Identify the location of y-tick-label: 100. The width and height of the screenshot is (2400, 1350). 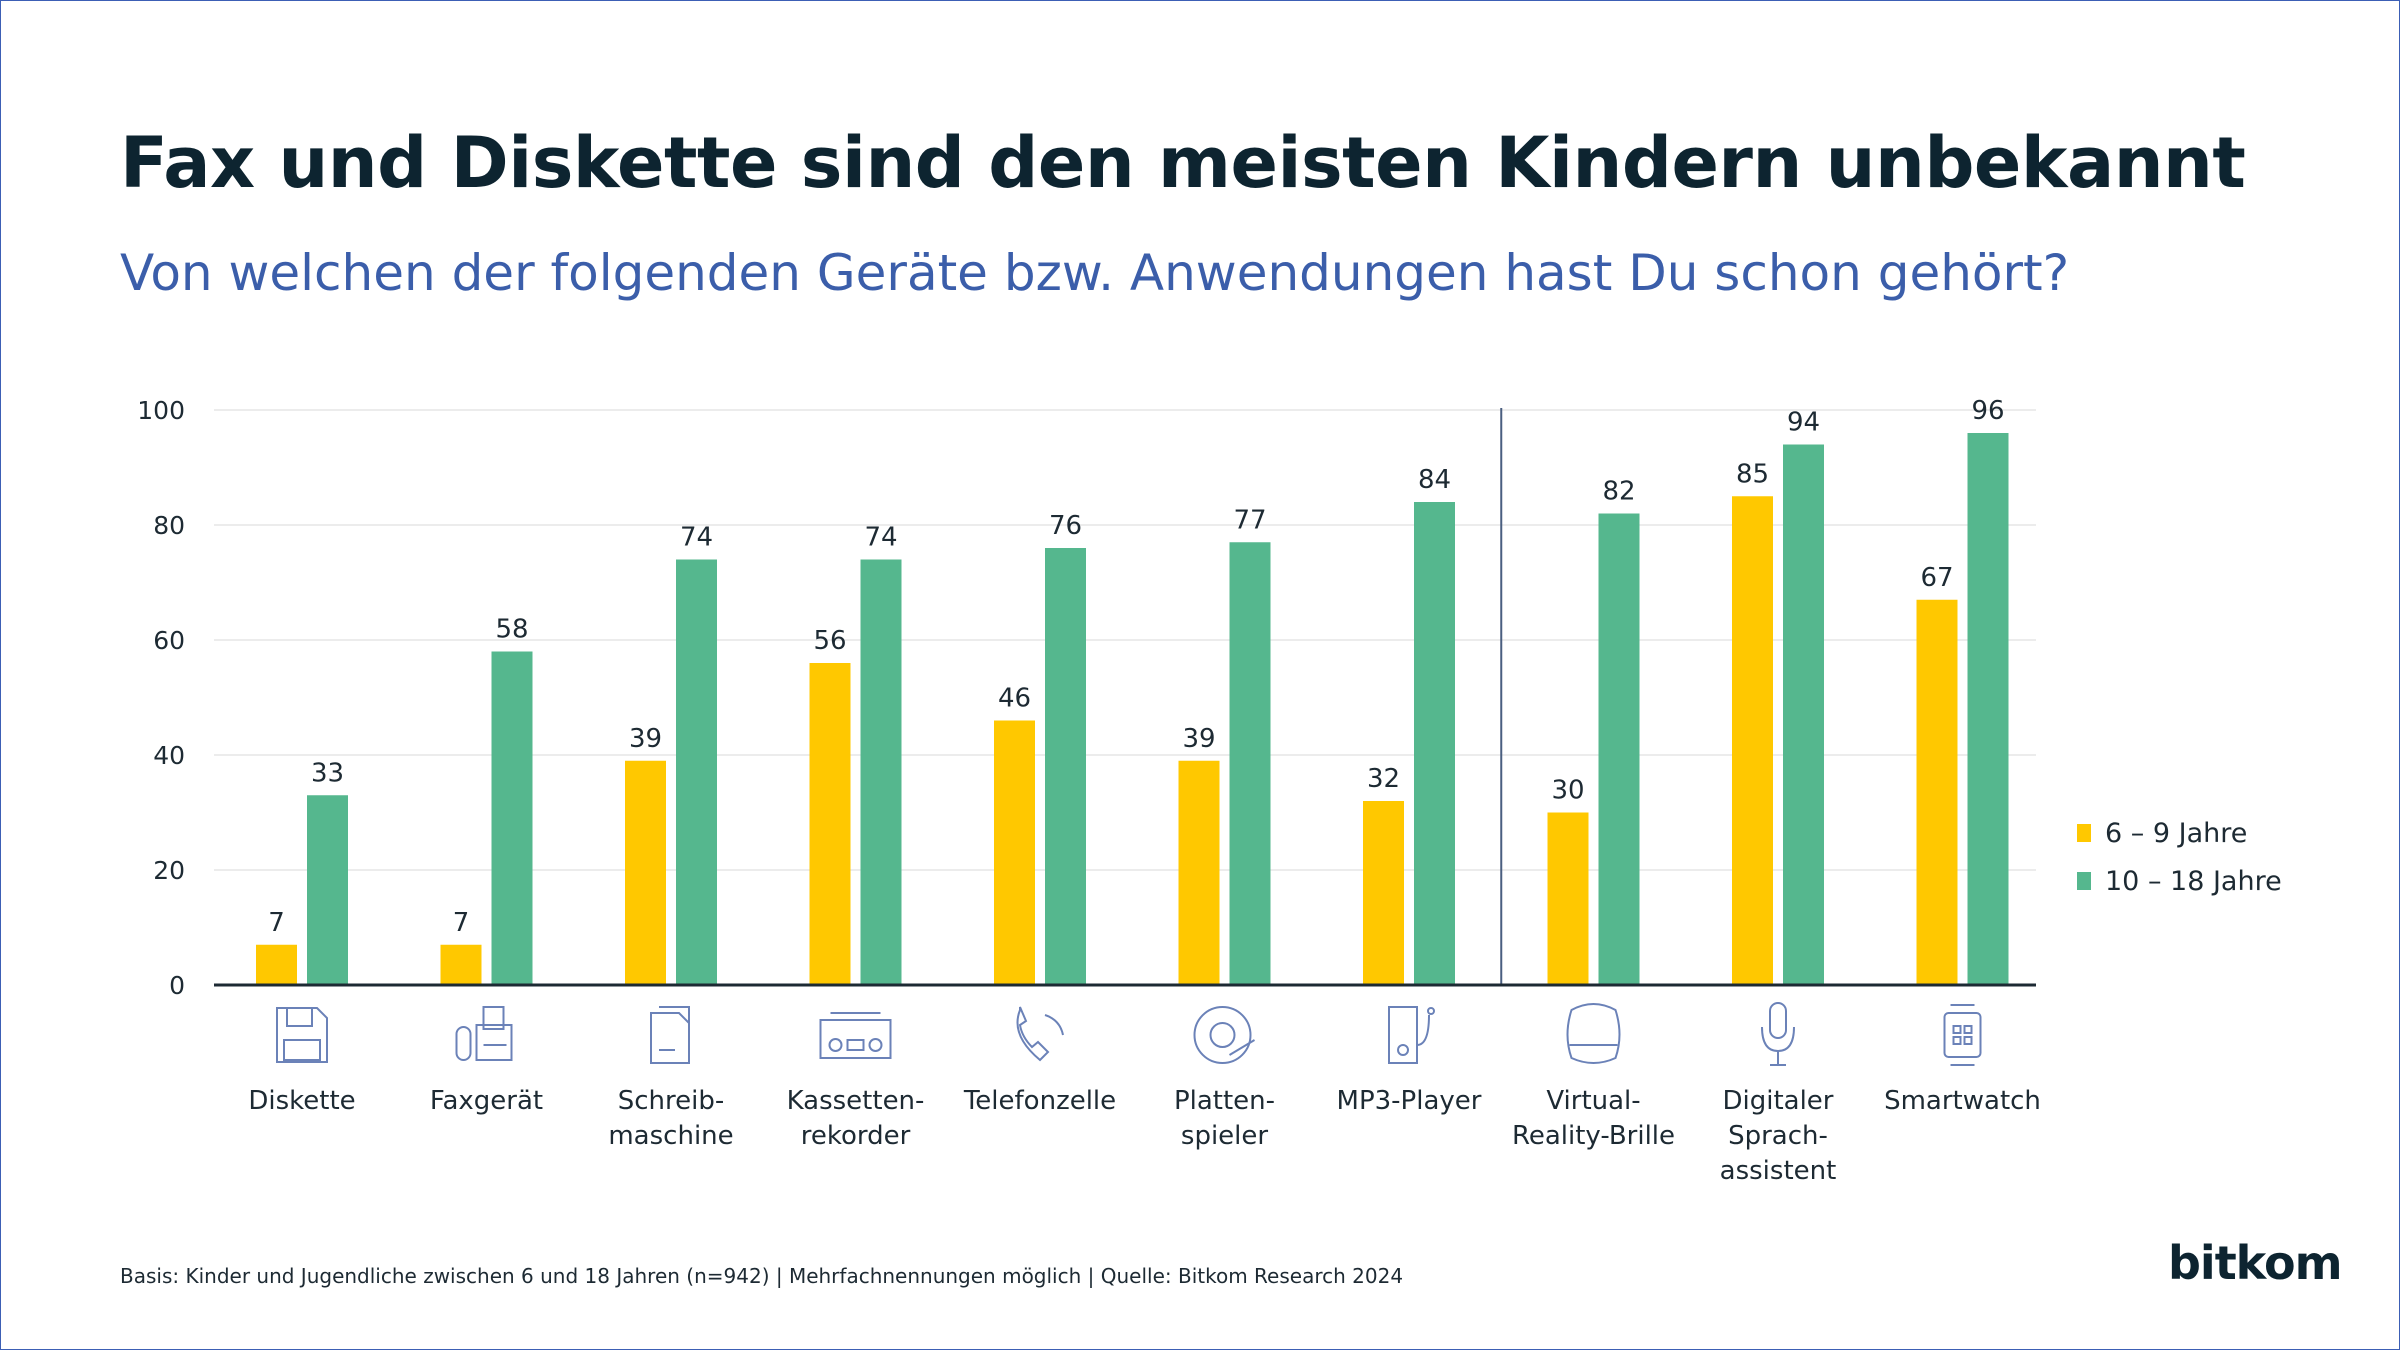
(161, 410).